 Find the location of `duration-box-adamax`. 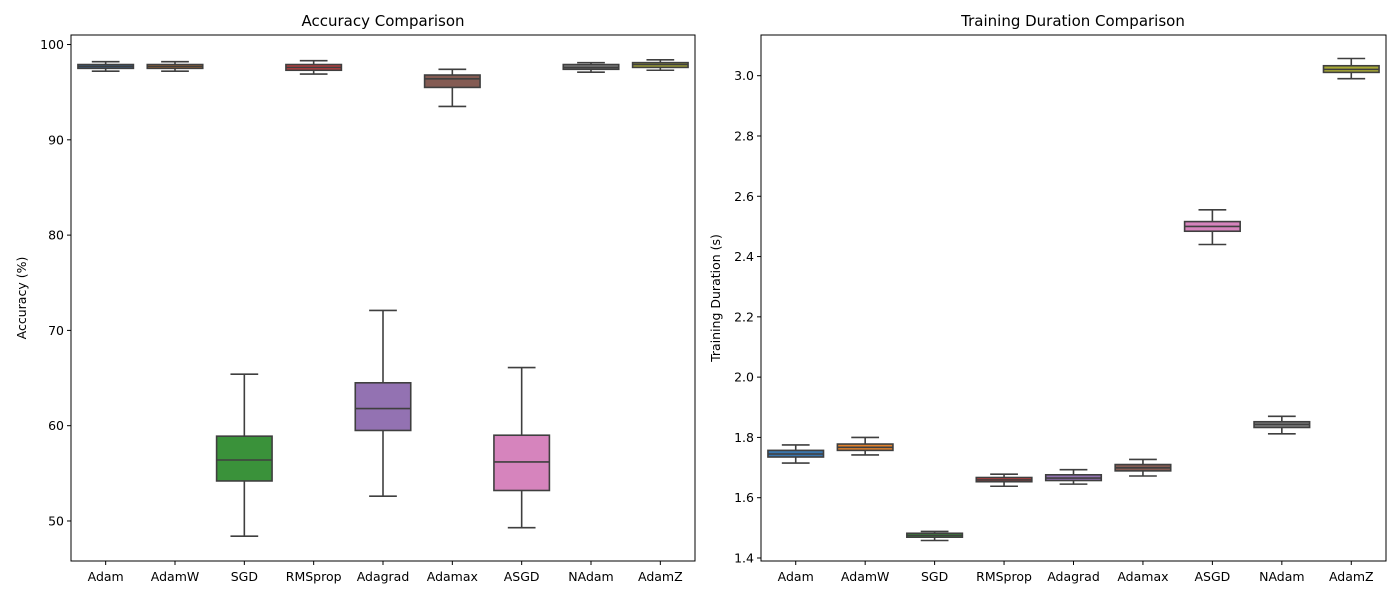

duration-box-adamax is located at coordinates (1143, 467).